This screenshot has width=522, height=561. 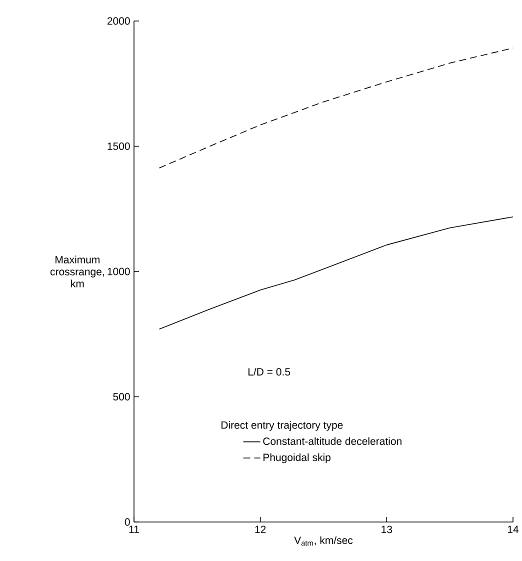 I want to click on x-tick-label: 11, so click(x=134, y=529).